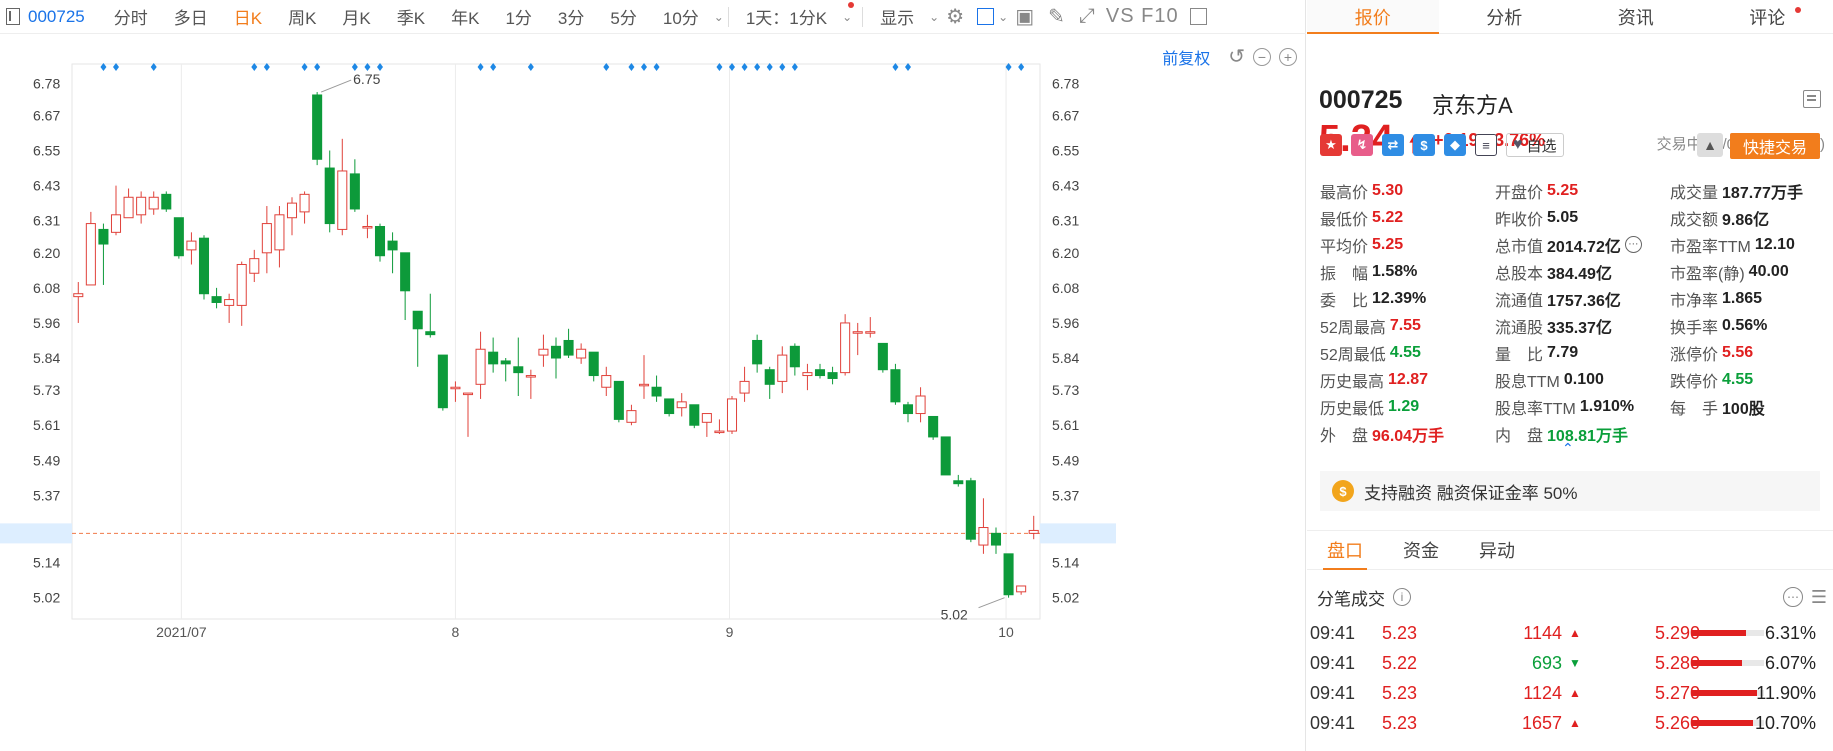  I want to click on period-tab-month-k: 月K, so click(356, 18).